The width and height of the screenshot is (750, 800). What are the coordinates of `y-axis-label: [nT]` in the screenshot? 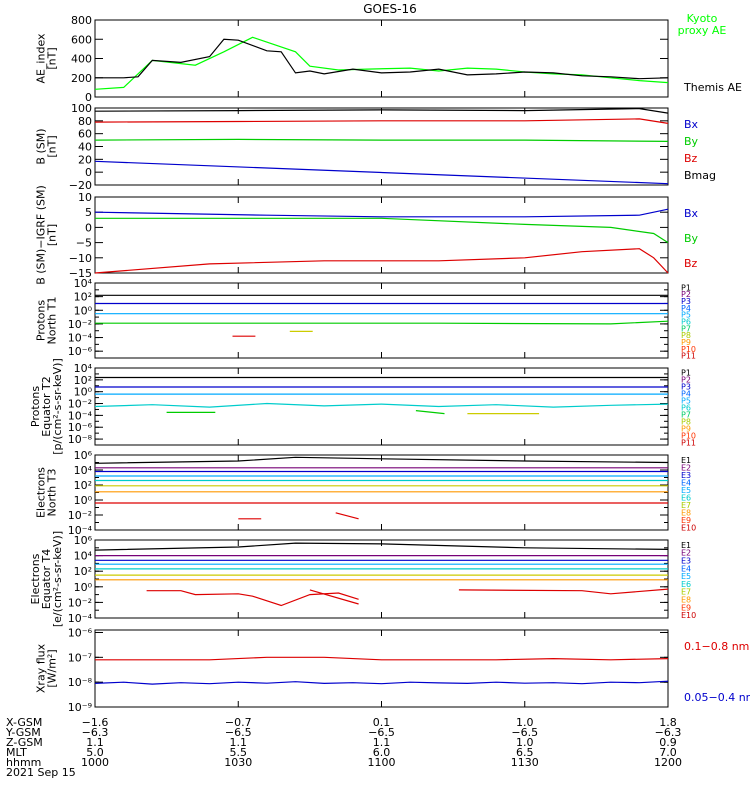 It's located at (52, 235).